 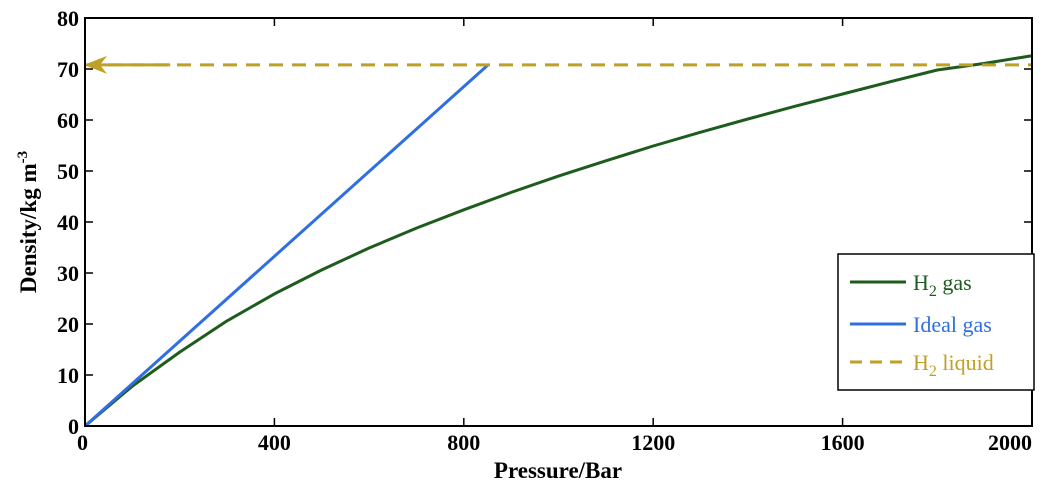 What do you see at coordinates (843, 442) in the screenshot?
I see `x-tick-label: 1600` at bounding box center [843, 442].